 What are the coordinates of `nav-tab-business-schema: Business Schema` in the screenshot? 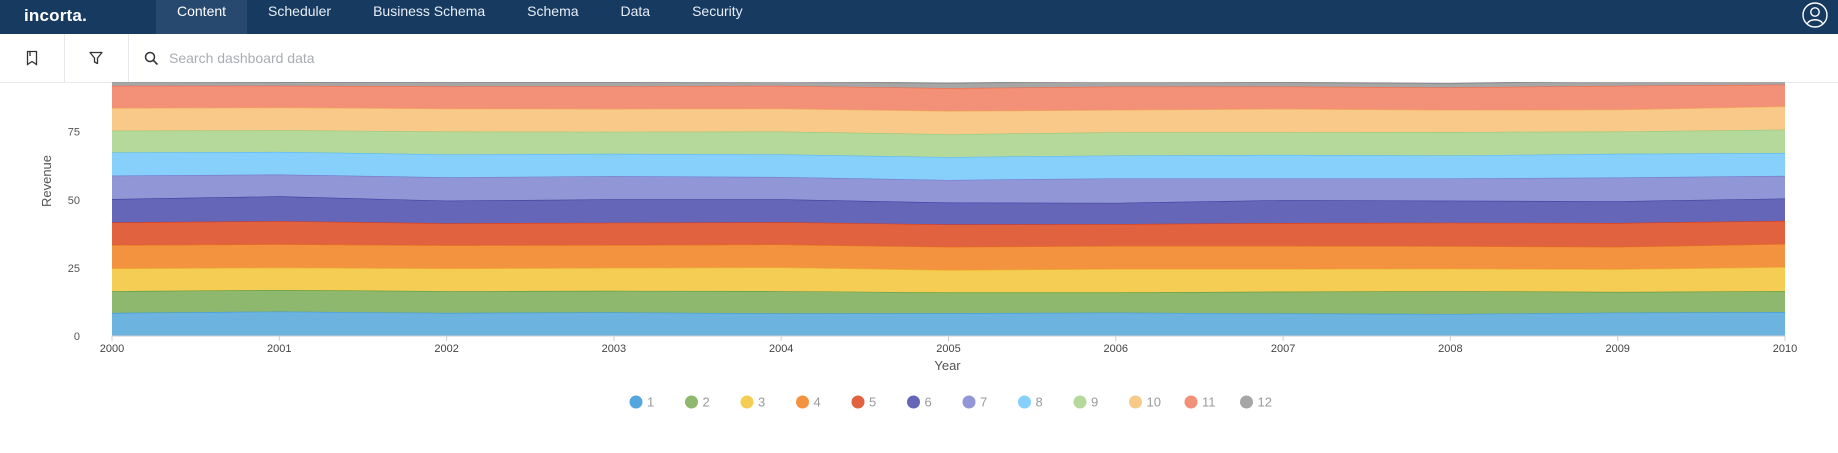 It's located at (429, 11).